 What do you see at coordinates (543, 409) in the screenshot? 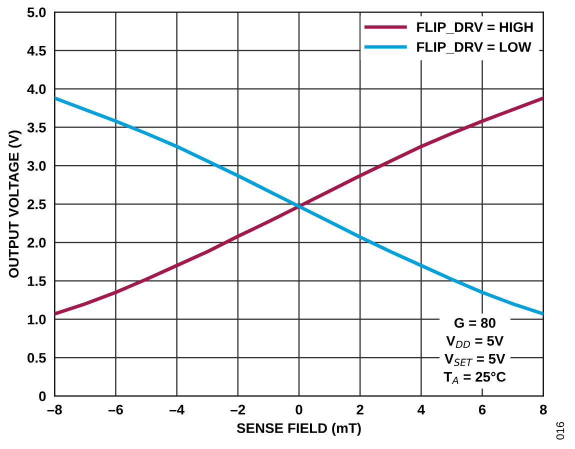
I see `x-tick-label: 8` at bounding box center [543, 409].